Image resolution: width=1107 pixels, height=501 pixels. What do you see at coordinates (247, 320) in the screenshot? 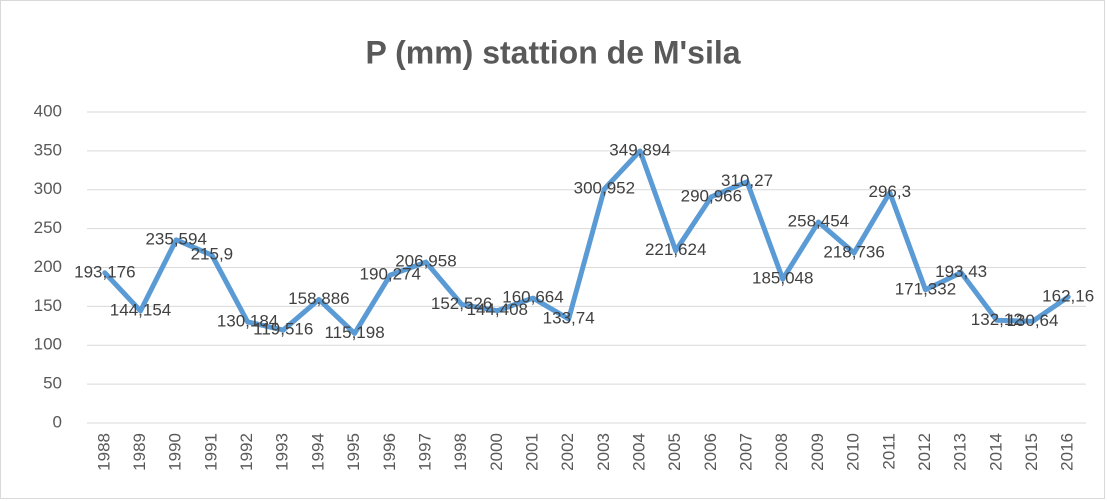
I see `data-label: 130,184` at bounding box center [247, 320].